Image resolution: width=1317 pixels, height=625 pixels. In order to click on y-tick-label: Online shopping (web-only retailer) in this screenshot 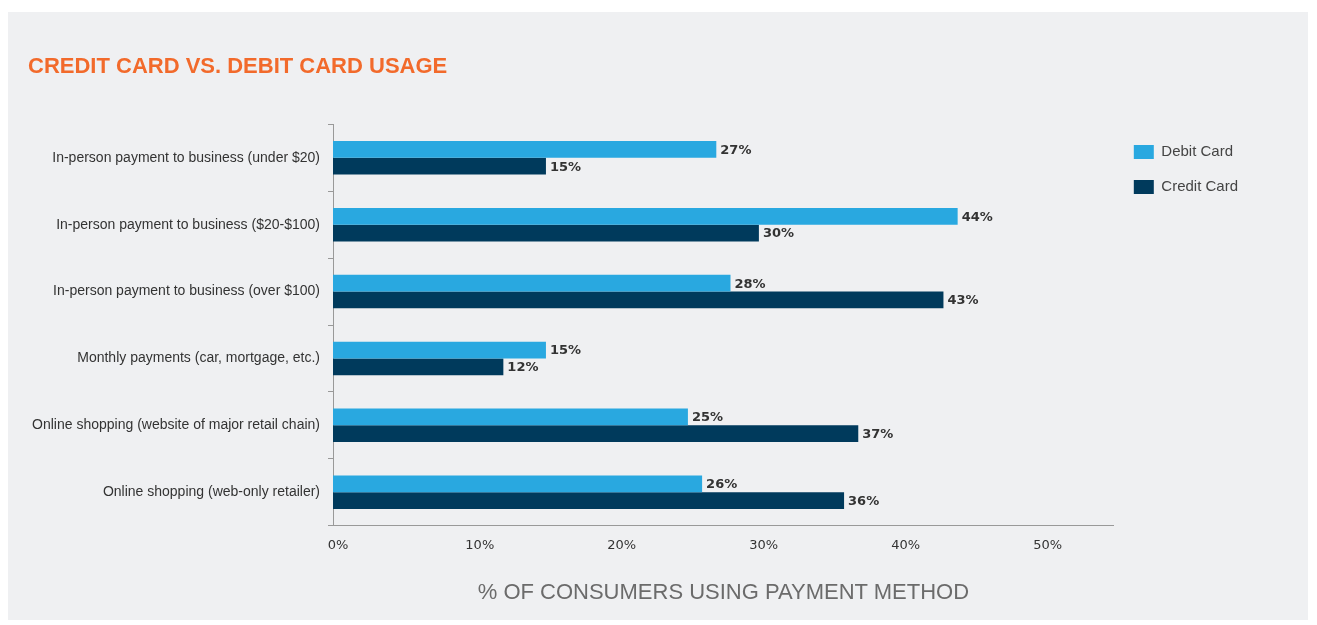, I will do `click(211, 491)`.